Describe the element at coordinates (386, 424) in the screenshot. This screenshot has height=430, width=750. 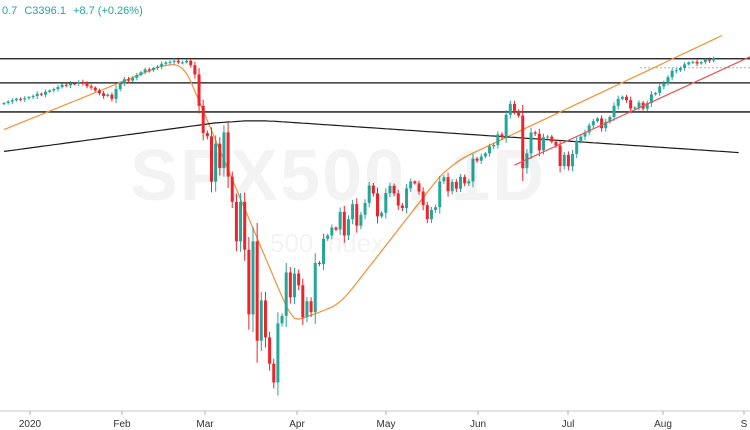
I see `x-tick-label: May` at that location.